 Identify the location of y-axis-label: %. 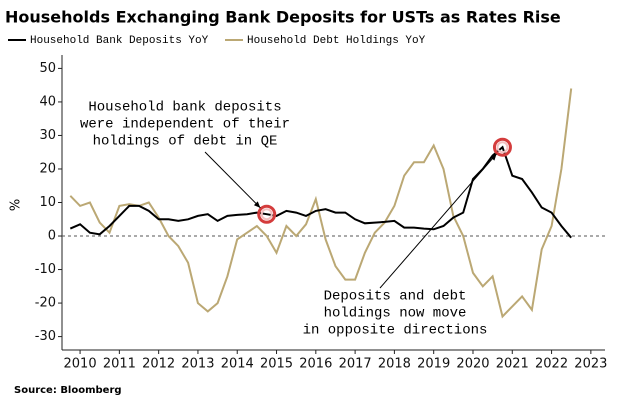
(16, 205).